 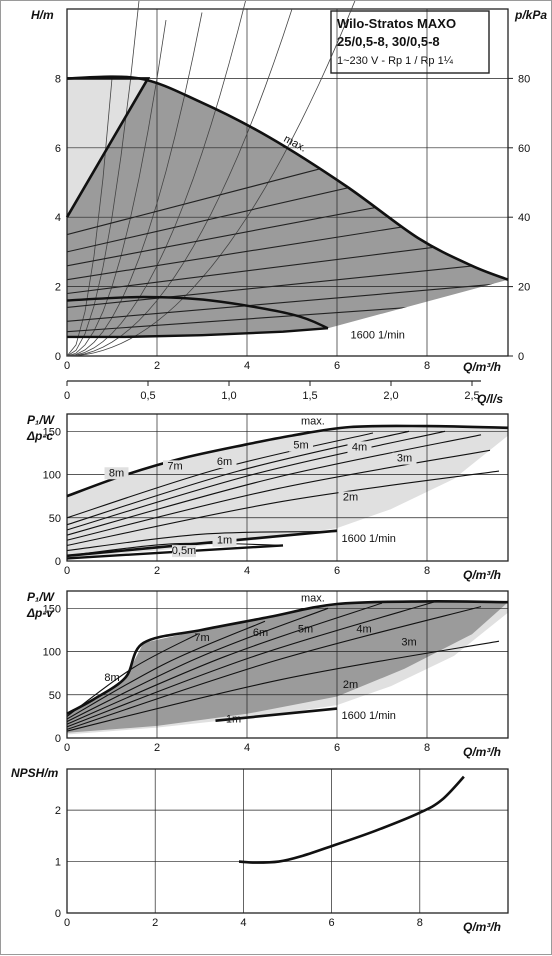 What do you see at coordinates (67, 923) in the screenshot?
I see `npsh-xtick-label: 0` at bounding box center [67, 923].